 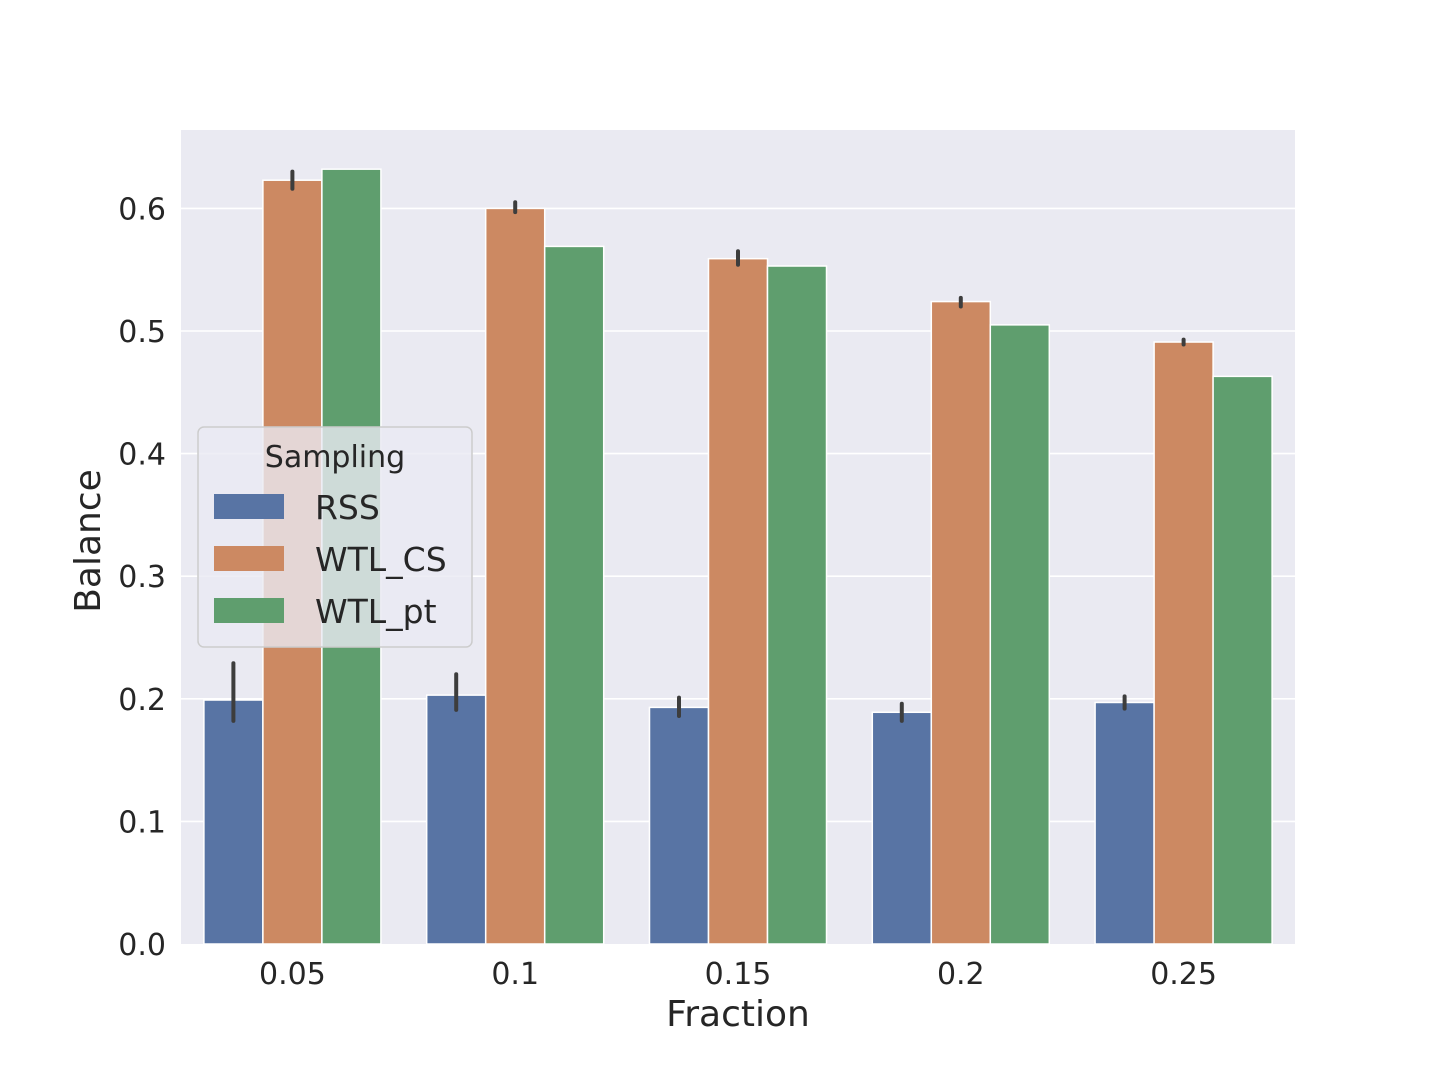 I want to click on legend-label: WTL_CS, so click(x=381, y=559).